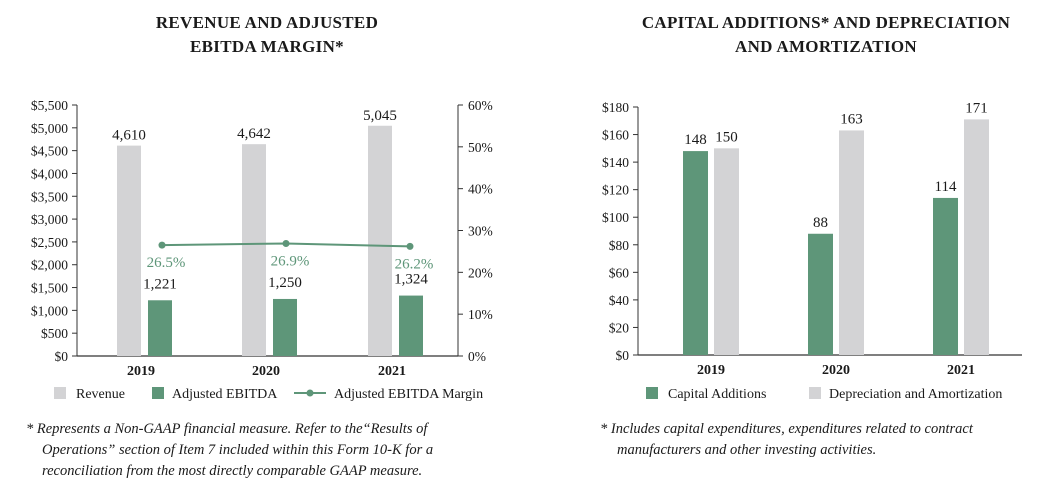 This screenshot has width=1058, height=490. What do you see at coordinates (619, 327) in the screenshot?
I see `chart2-left-tick-label: $20` at bounding box center [619, 327].